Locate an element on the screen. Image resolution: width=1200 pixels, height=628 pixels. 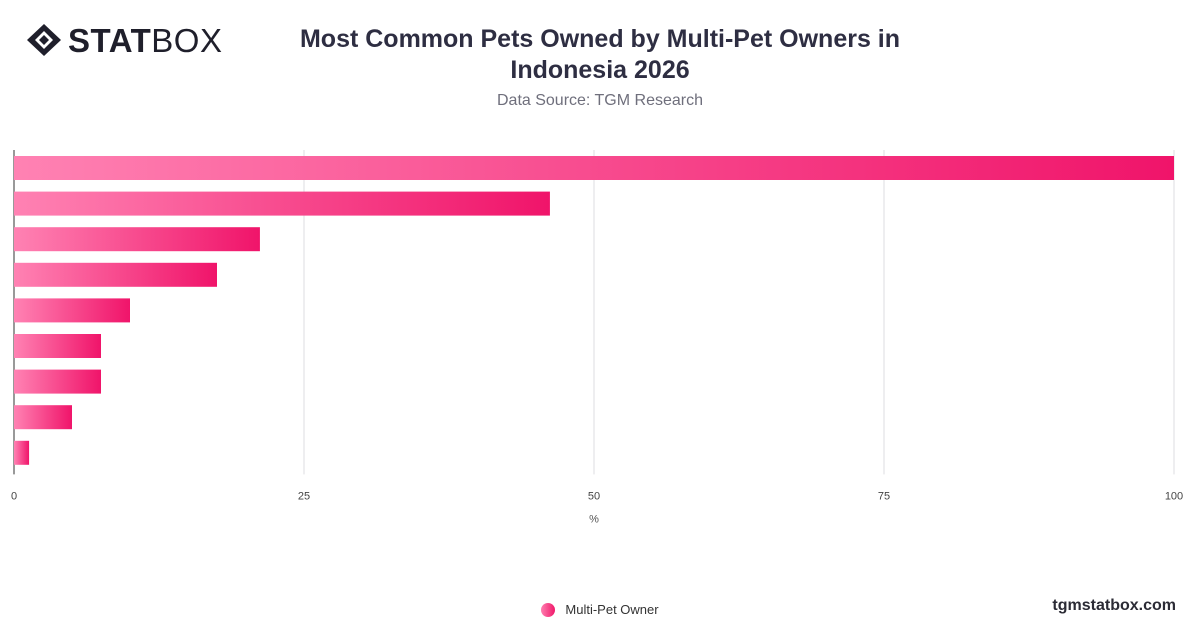
chart-subtitle: Data Source: TGM Research is located at coordinates (599, 100).